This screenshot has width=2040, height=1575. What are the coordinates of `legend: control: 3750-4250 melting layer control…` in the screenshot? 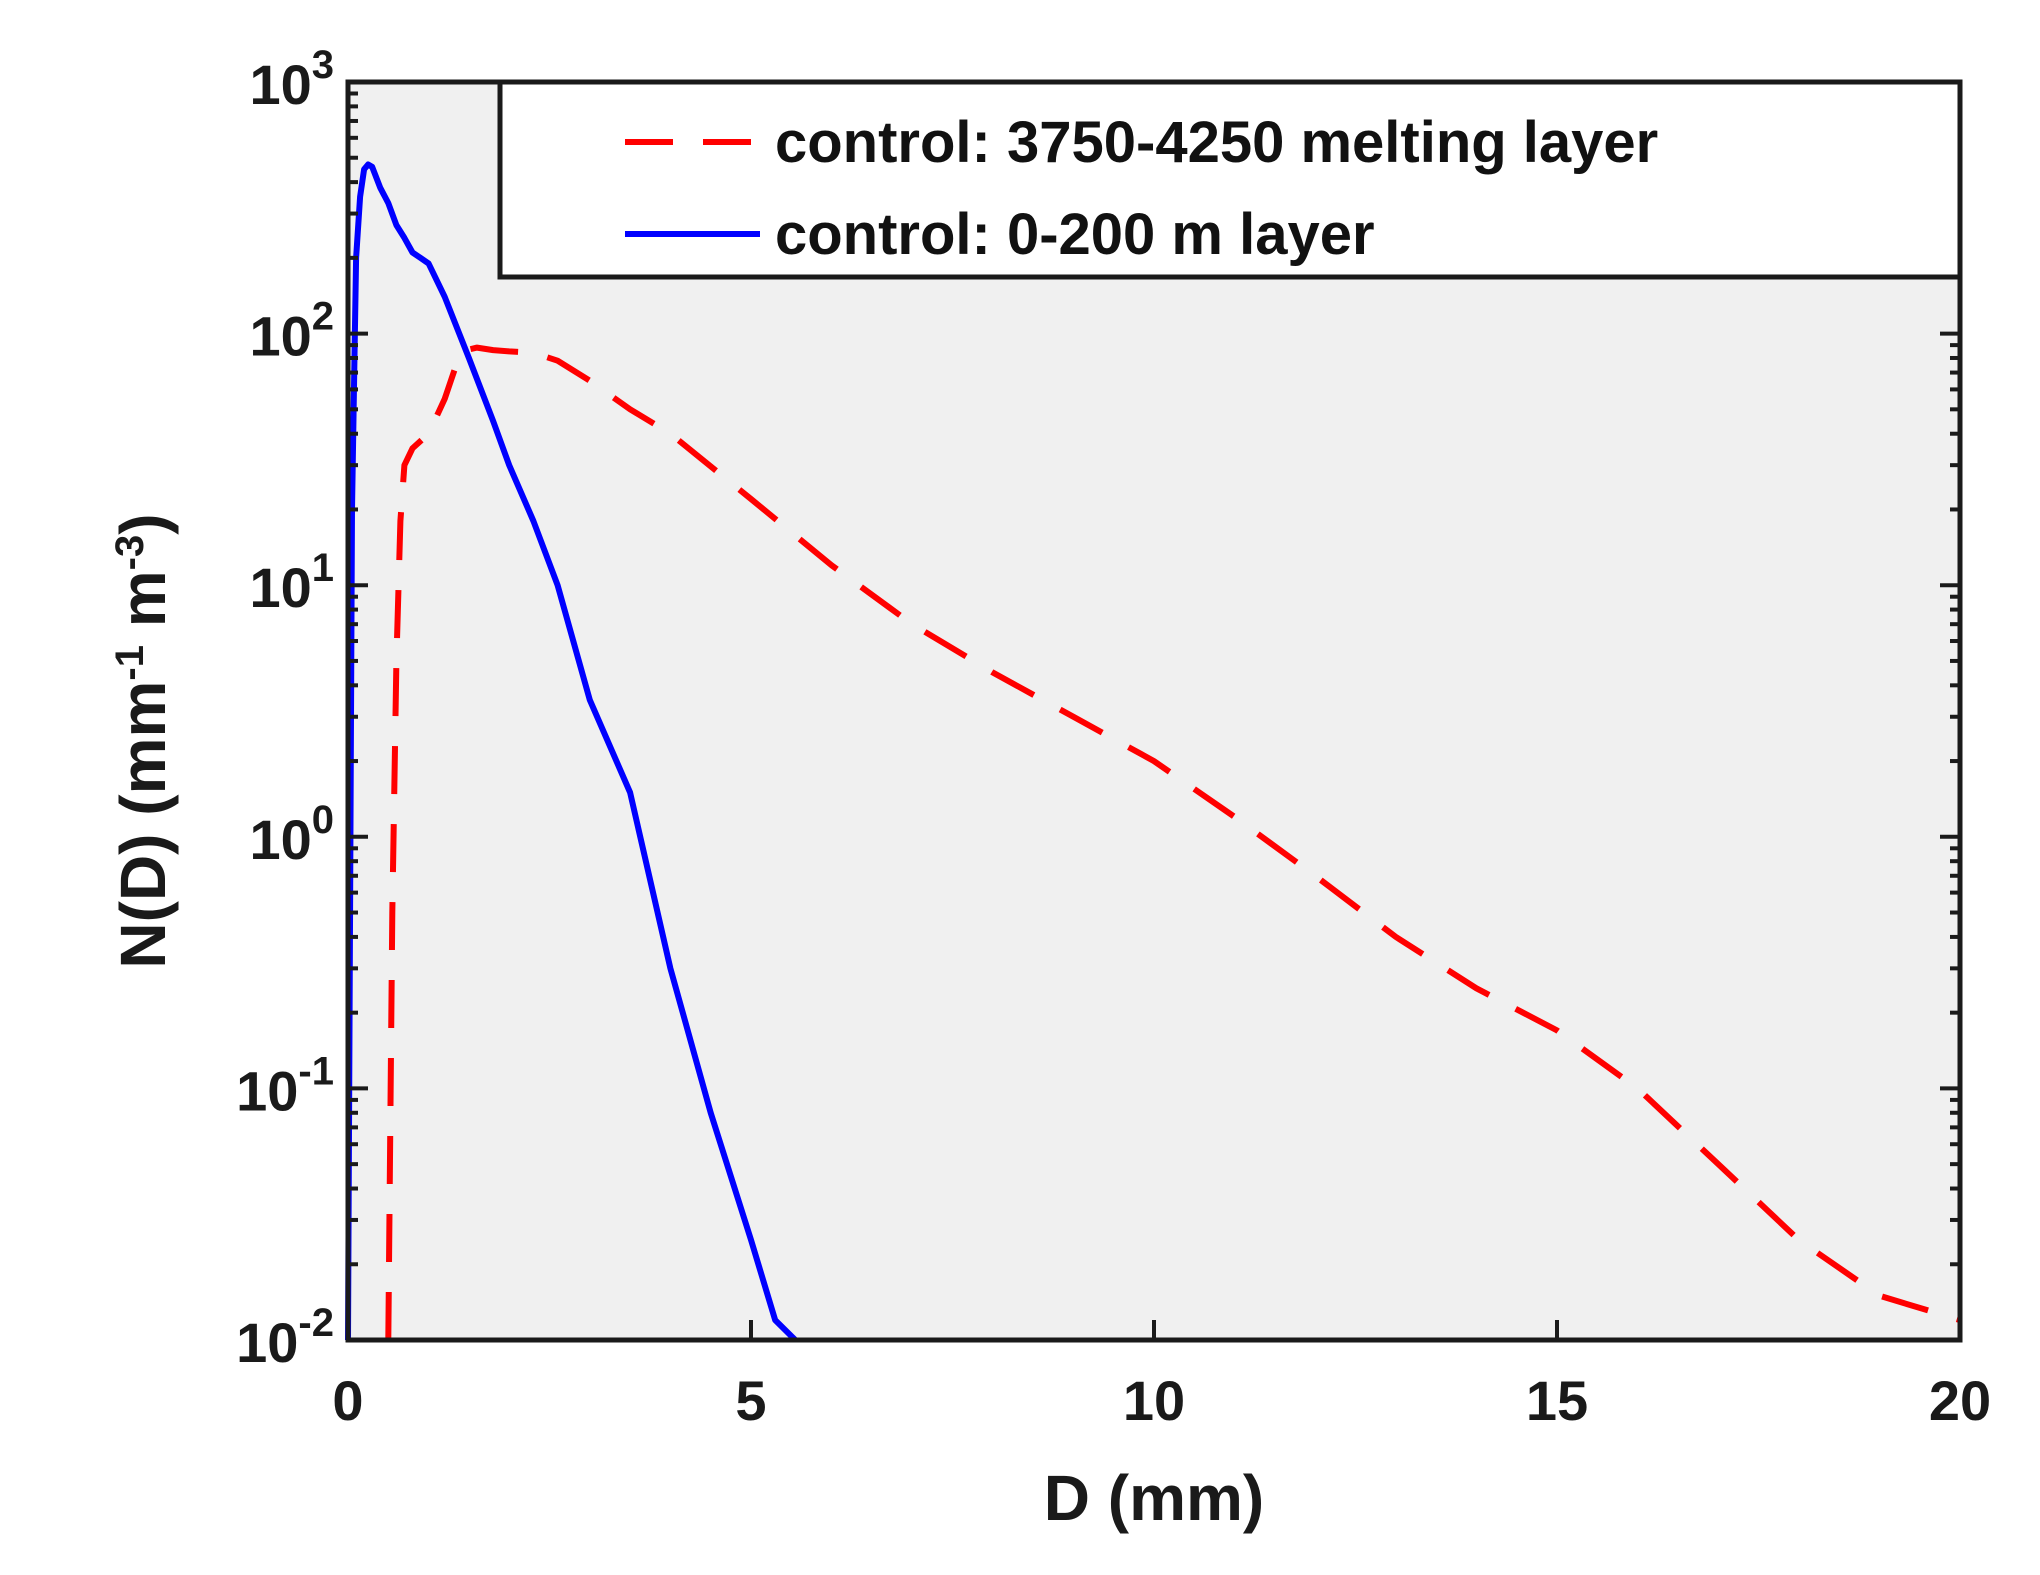 It's located at (1230, 179).